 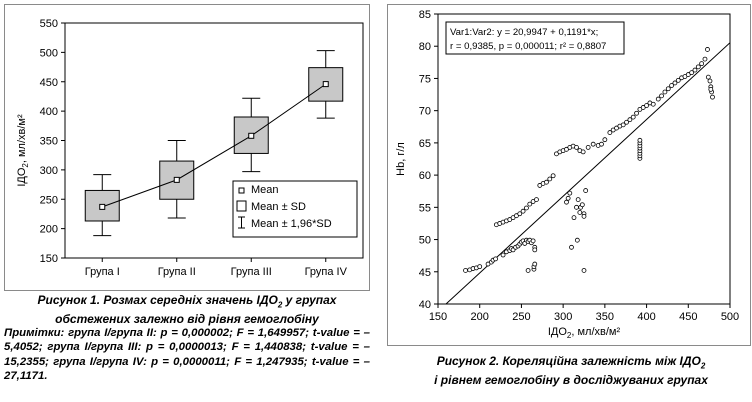 I want to click on y-tick-label: 250, so click(x=49, y=200).